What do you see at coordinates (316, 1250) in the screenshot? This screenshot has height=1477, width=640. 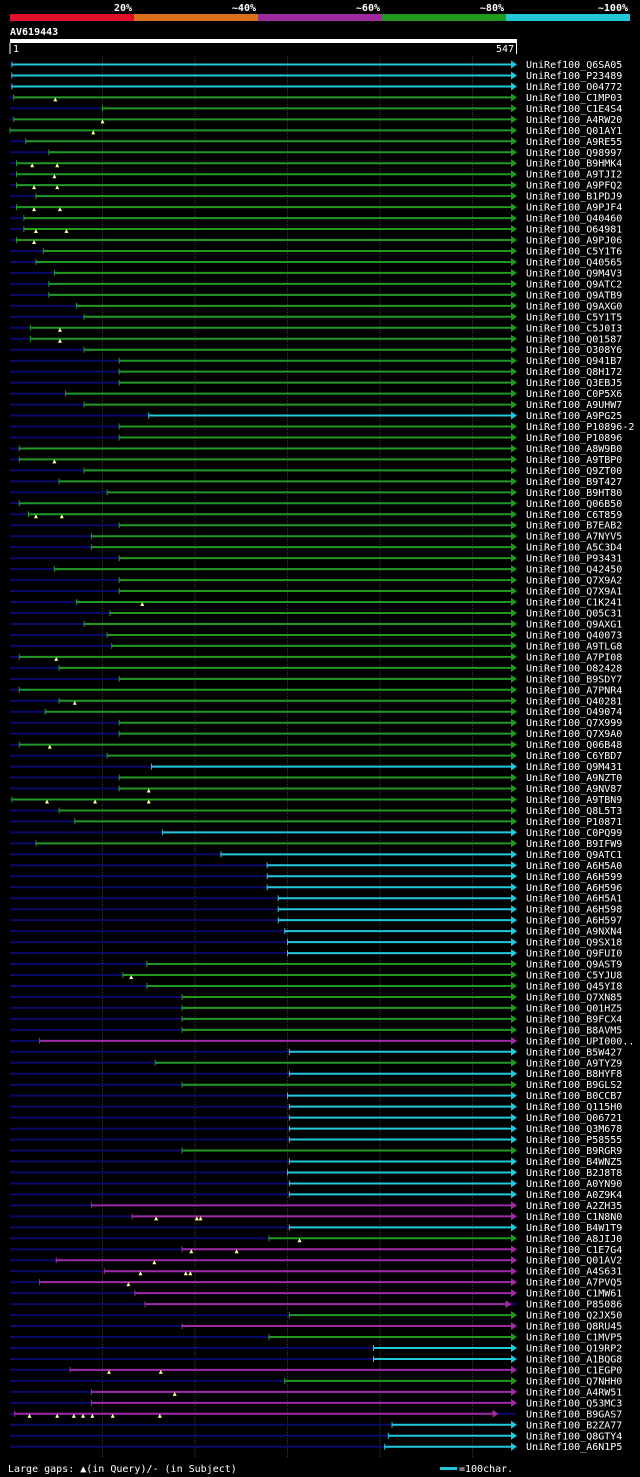 I see `hit-row: UniRef100_C1E7G4` at bounding box center [316, 1250].